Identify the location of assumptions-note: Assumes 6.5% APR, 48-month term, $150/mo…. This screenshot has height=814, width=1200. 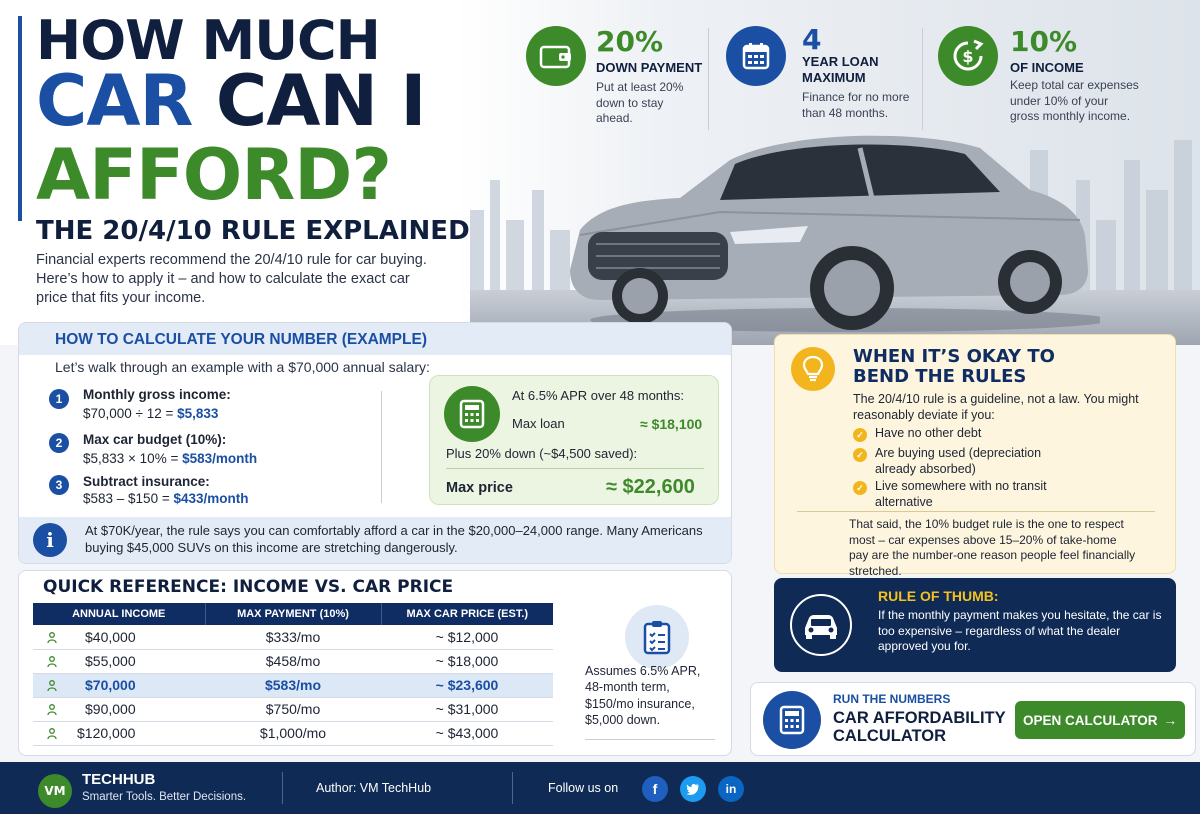
(643, 695).